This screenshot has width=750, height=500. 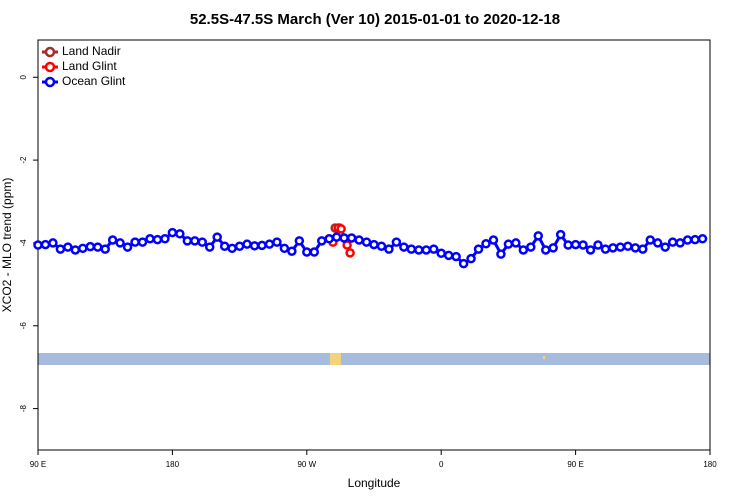 I want to click on land-mask-strip, so click(x=374, y=359).